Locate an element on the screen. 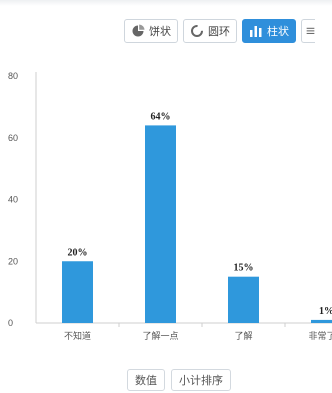 This screenshot has height=393, width=332. y-tick-label: 0 is located at coordinates (10, 323).